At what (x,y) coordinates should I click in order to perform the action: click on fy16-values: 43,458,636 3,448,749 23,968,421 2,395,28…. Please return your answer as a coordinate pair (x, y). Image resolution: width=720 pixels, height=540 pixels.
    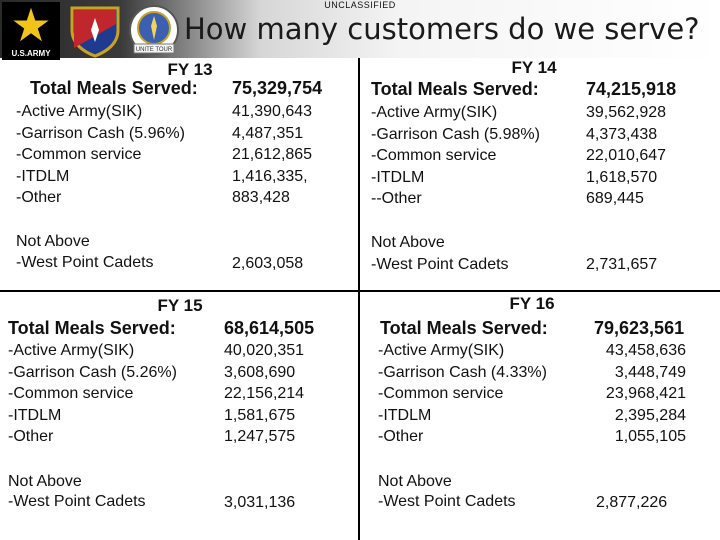
    Looking at the image, I should click on (638, 394).